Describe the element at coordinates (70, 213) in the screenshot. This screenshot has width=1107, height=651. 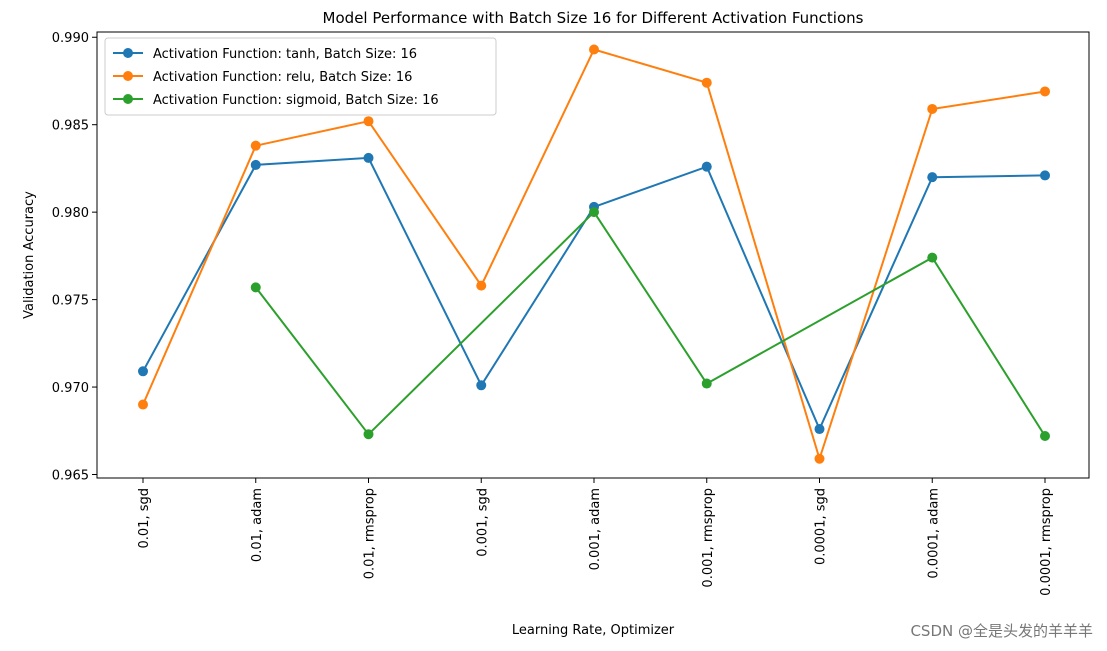
I see `y-tick-label: 0.980` at that location.